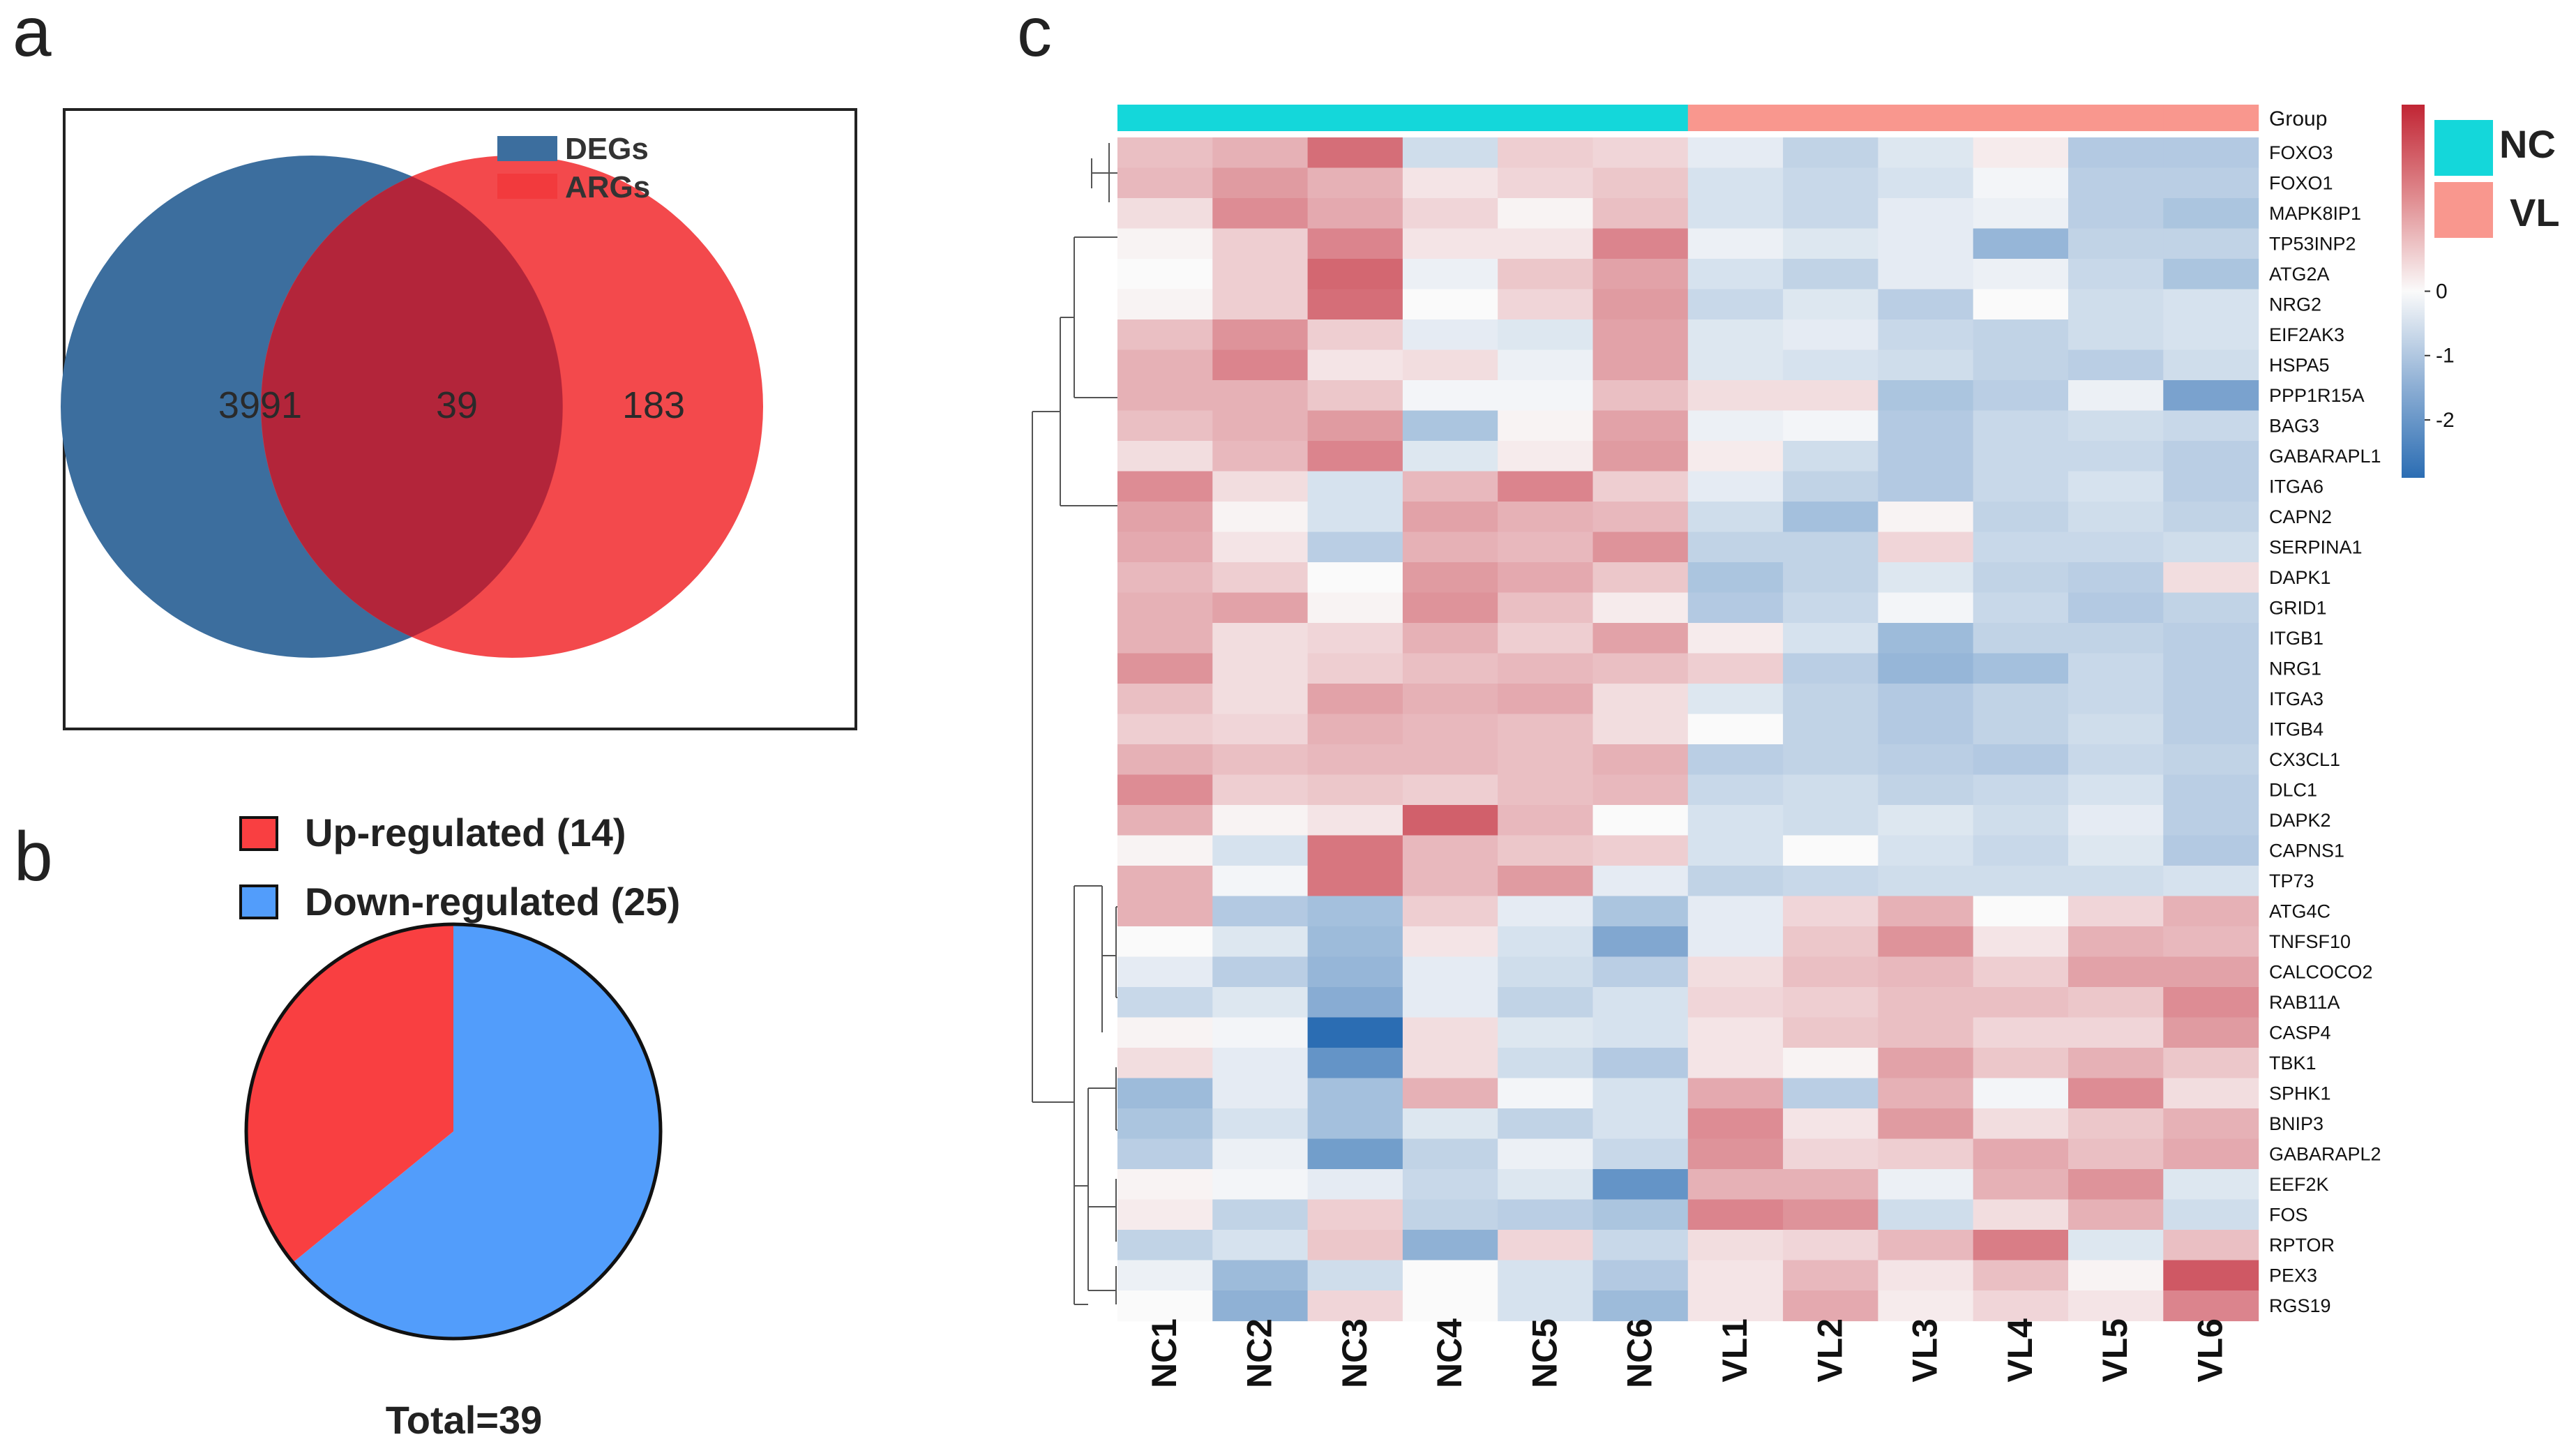 The image size is (2576, 1453). I want to click on row-label: HSPA5, so click(2299, 364).